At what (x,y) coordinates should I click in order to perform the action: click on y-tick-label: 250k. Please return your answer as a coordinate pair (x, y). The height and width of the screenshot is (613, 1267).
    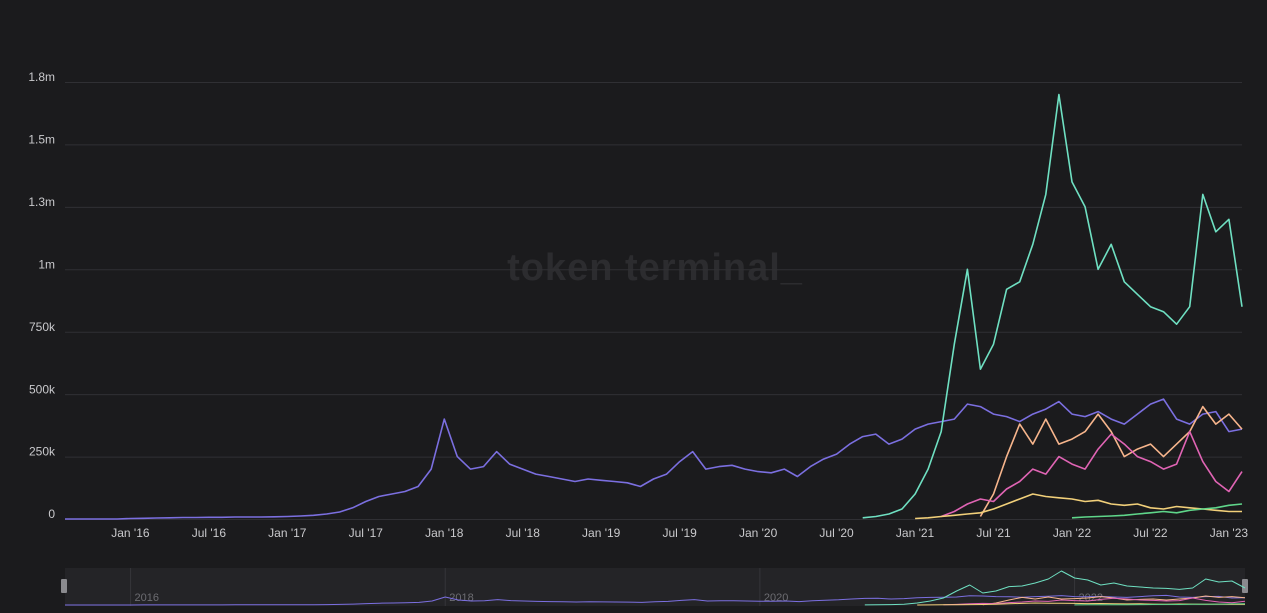
    Looking at the image, I should click on (42, 452).